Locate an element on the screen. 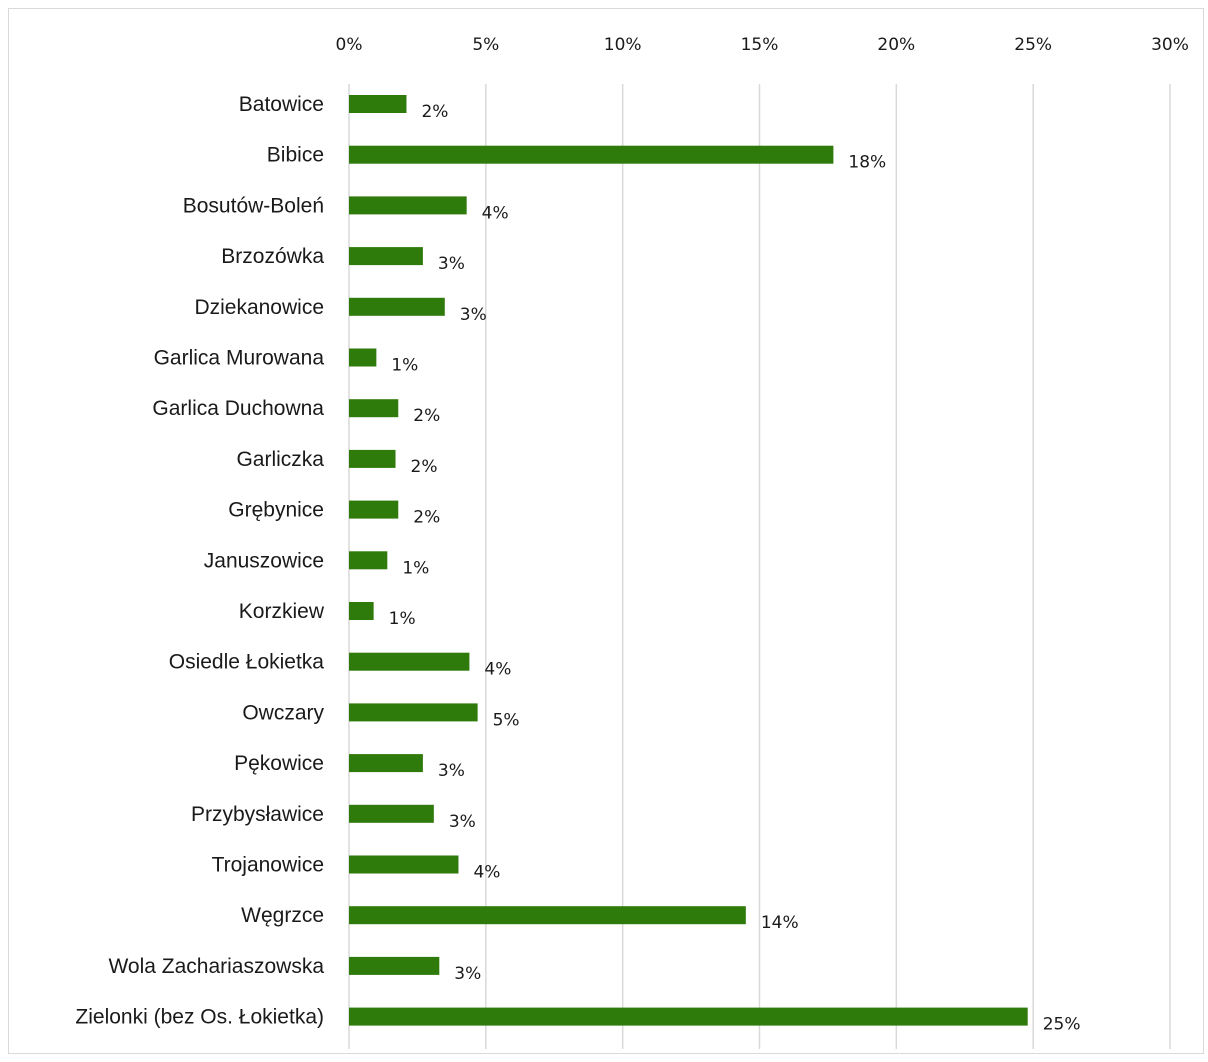 The image size is (1208, 1062). category-label: Korzkiew is located at coordinates (282, 611).